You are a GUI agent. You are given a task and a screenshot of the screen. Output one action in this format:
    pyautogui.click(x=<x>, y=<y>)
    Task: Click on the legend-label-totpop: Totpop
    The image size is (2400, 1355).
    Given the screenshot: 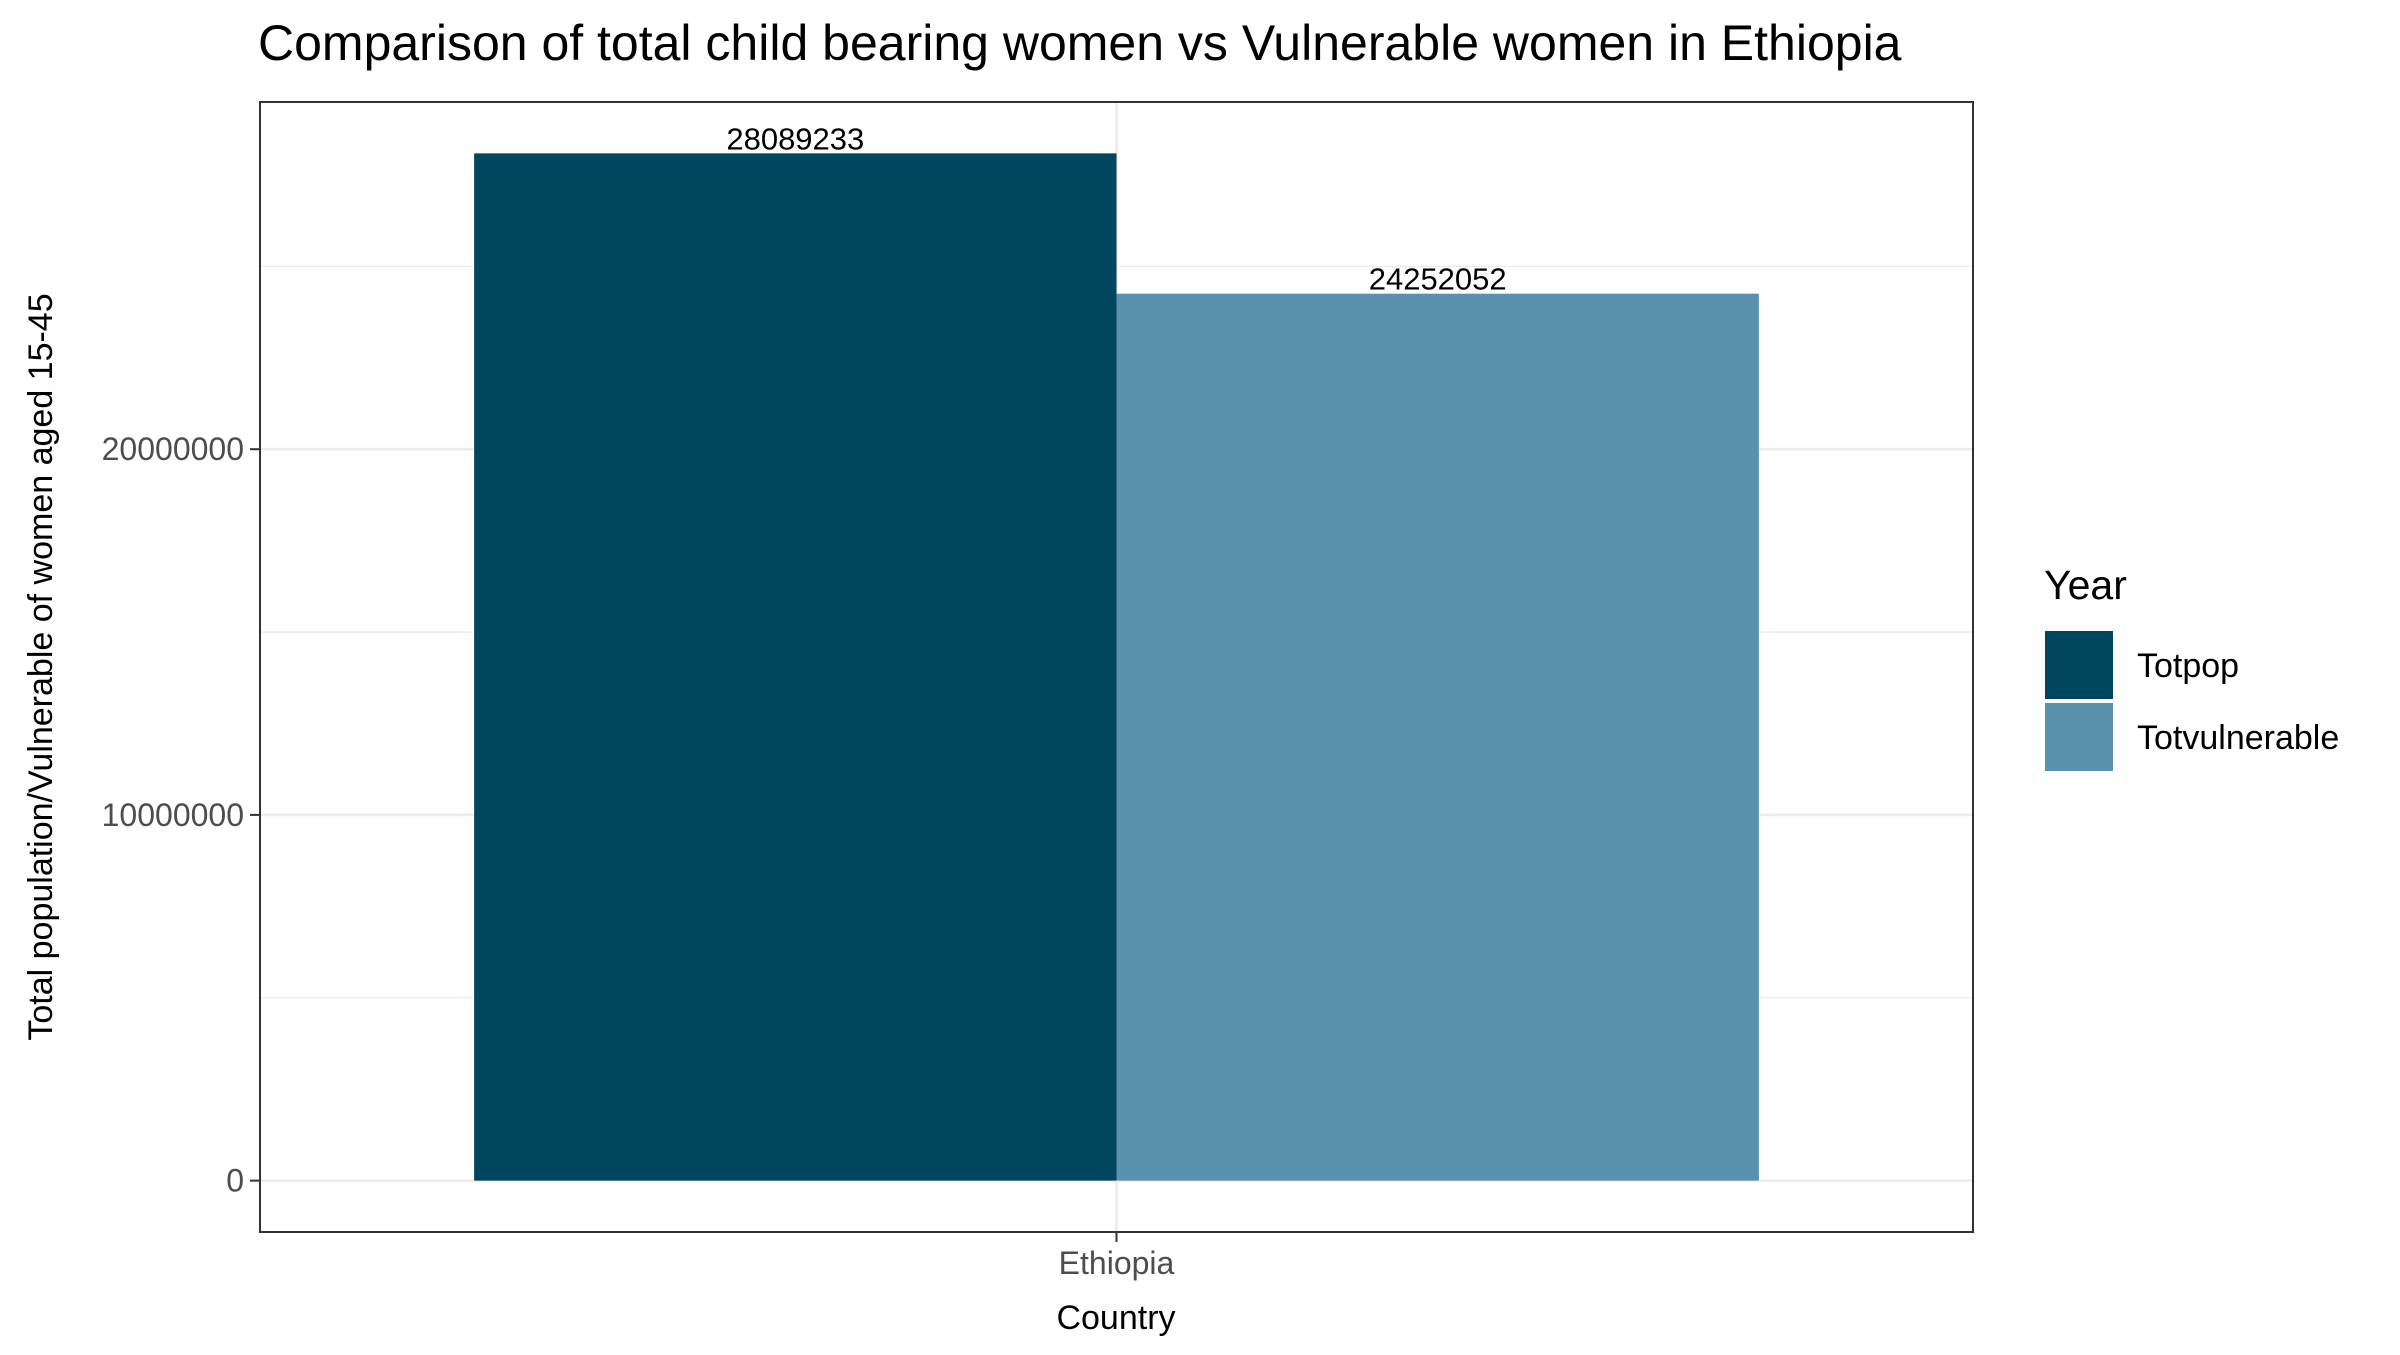 What is the action you would take?
    pyautogui.click(x=2188, y=666)
    